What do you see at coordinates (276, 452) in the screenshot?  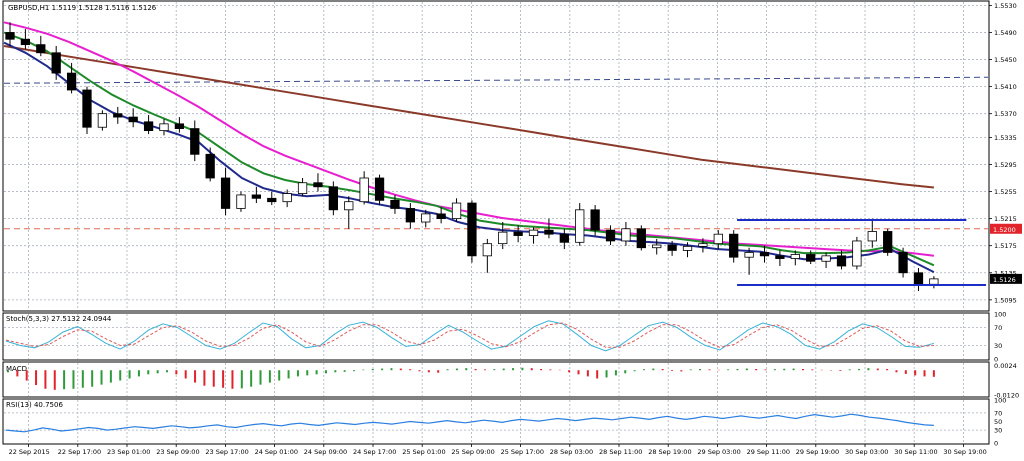 I see `time-tick-label: 24 Sep 01:00` at bounding box center [276, 452].